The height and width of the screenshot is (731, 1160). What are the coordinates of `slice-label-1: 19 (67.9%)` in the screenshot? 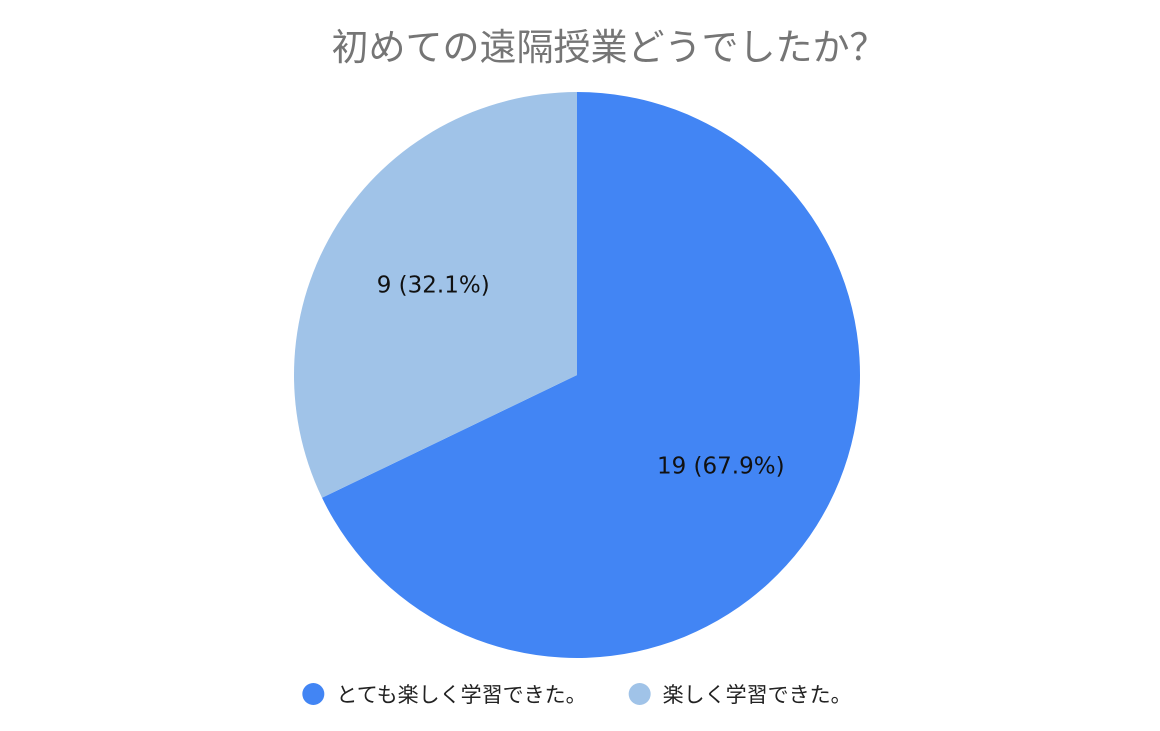 It's located at (721, 466).